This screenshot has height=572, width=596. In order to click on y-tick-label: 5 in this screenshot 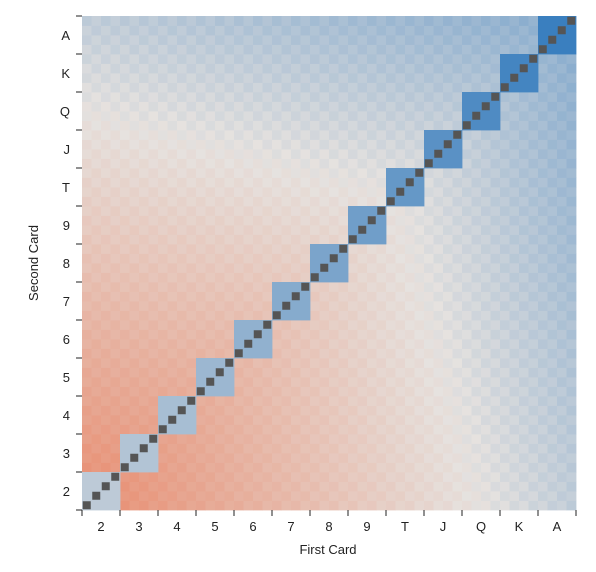, I will do `click(66, 377)`.